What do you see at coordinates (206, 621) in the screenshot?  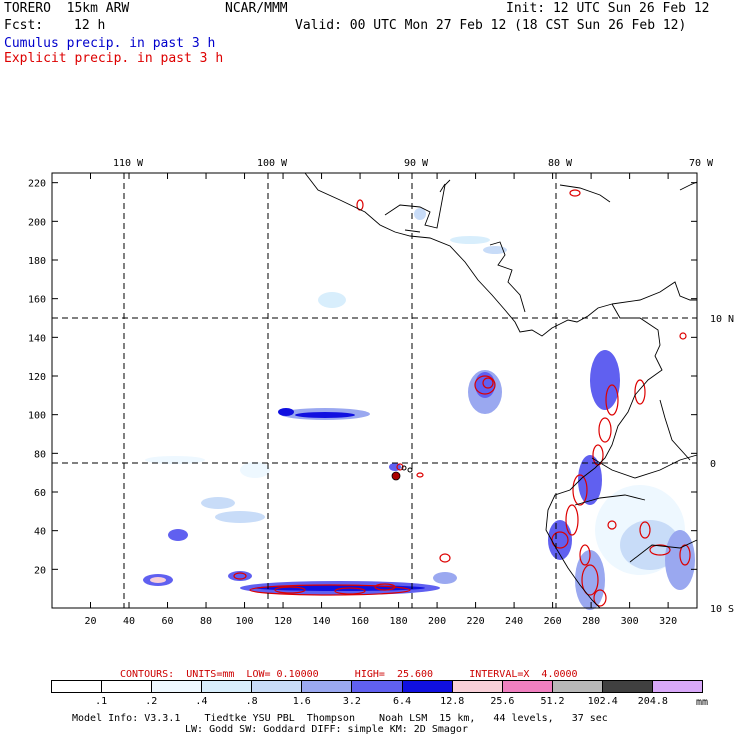 I see `x-tick-label: 80` at bounding box center [206, 621].